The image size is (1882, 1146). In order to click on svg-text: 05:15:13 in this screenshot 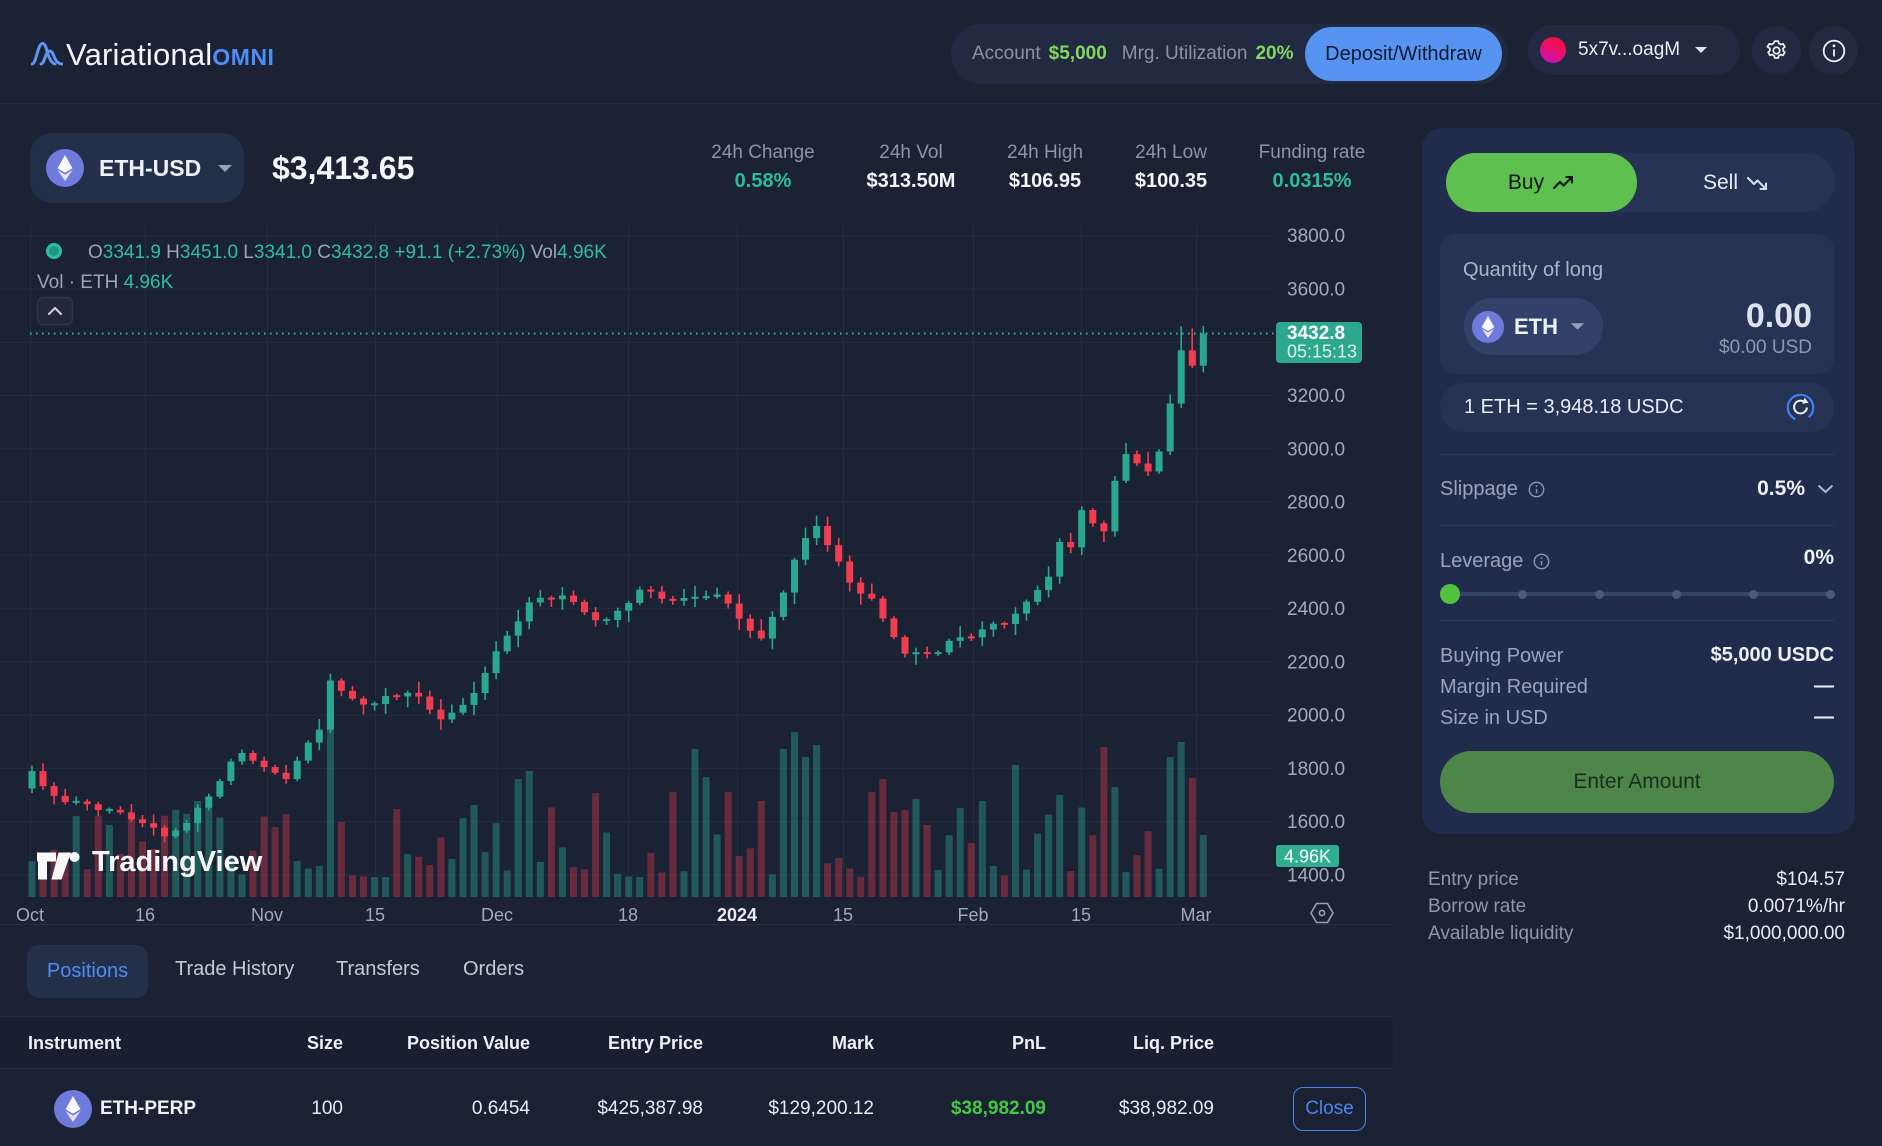, I will do `click(1322, 352)`.